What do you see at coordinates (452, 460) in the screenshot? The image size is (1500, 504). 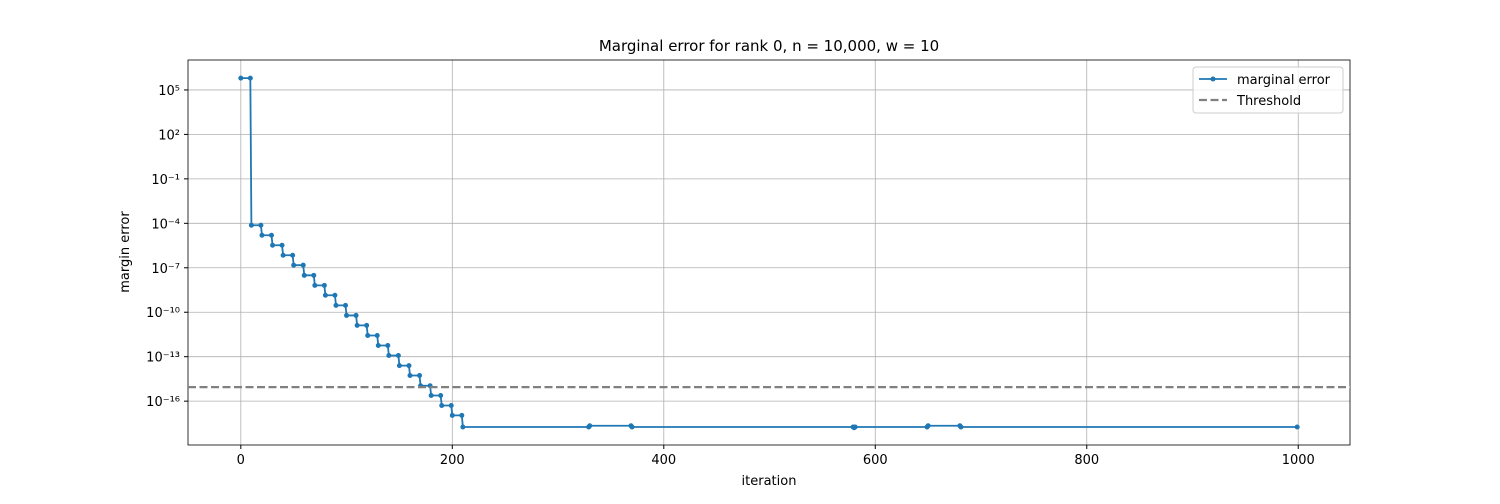 I see `x-tick-label: 200` at bounding box center [452, 460].